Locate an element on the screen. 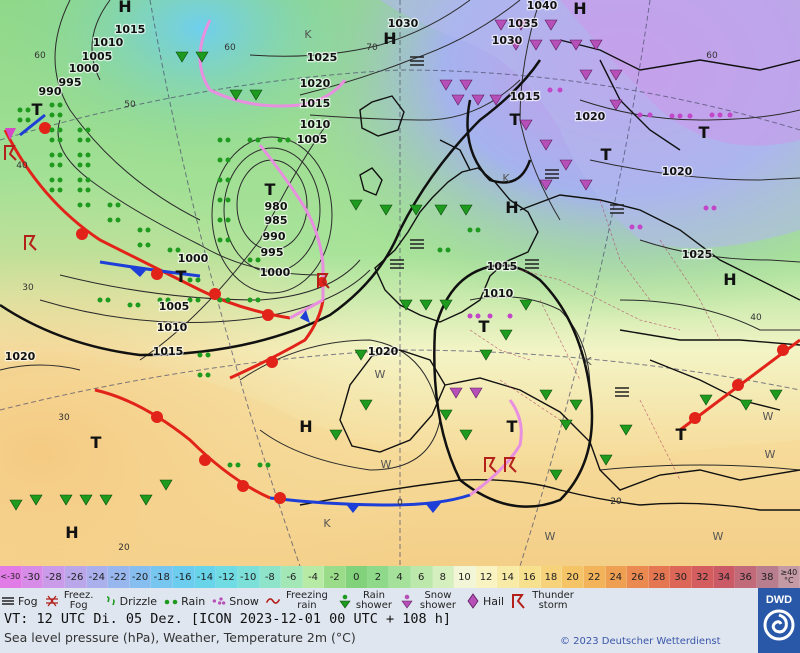 This screenshot has width=800, height=653. scale-cell: -24 is located at coordinates (97, 577).